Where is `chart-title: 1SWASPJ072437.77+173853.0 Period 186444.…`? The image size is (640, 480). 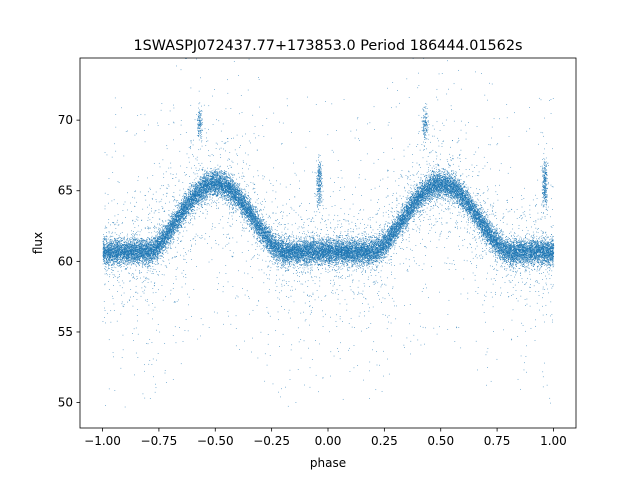
chart-title: 1SWASPJ072437.77+173853.0 Period 186444.… is located at coordinates (328, 46).